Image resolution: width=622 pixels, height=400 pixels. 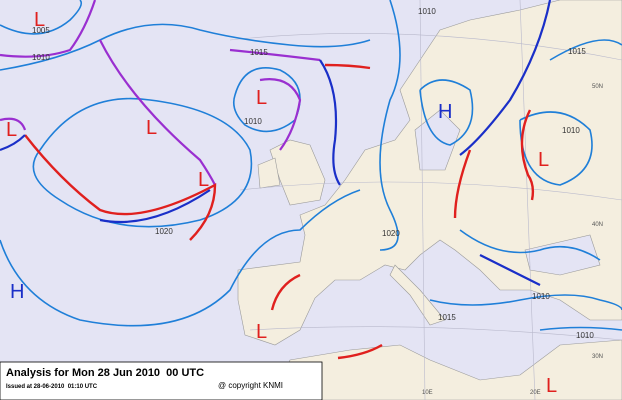 I want to click on baltic-sea, so click(x=437, y=140).